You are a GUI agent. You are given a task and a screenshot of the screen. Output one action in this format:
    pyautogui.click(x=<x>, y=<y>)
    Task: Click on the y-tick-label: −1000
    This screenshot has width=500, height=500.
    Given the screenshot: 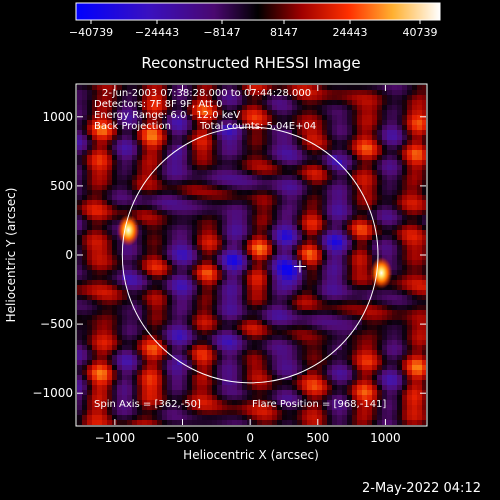 What is the action you would take?
    pyautogui.click(x=52, y=393)
    